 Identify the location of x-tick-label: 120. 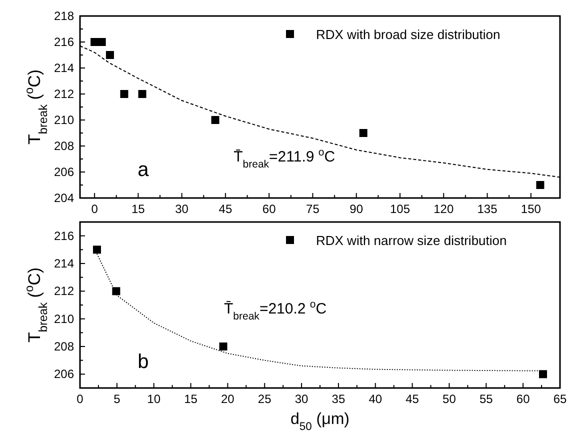
(444, 209).